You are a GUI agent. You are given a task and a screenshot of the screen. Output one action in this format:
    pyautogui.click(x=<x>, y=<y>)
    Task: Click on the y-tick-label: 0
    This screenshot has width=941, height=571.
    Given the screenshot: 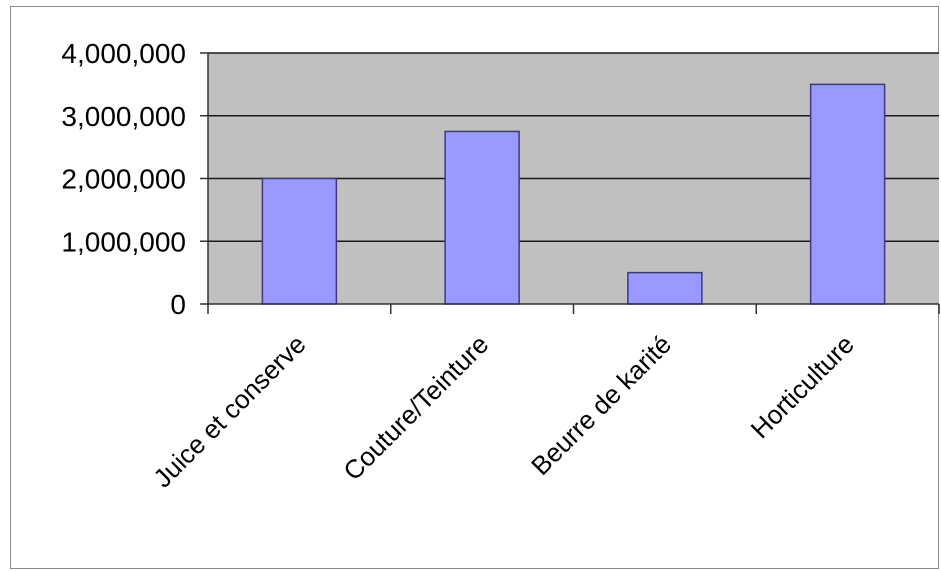 What is the action you would take?
    pyautogui.click(x=178, y=304)
    